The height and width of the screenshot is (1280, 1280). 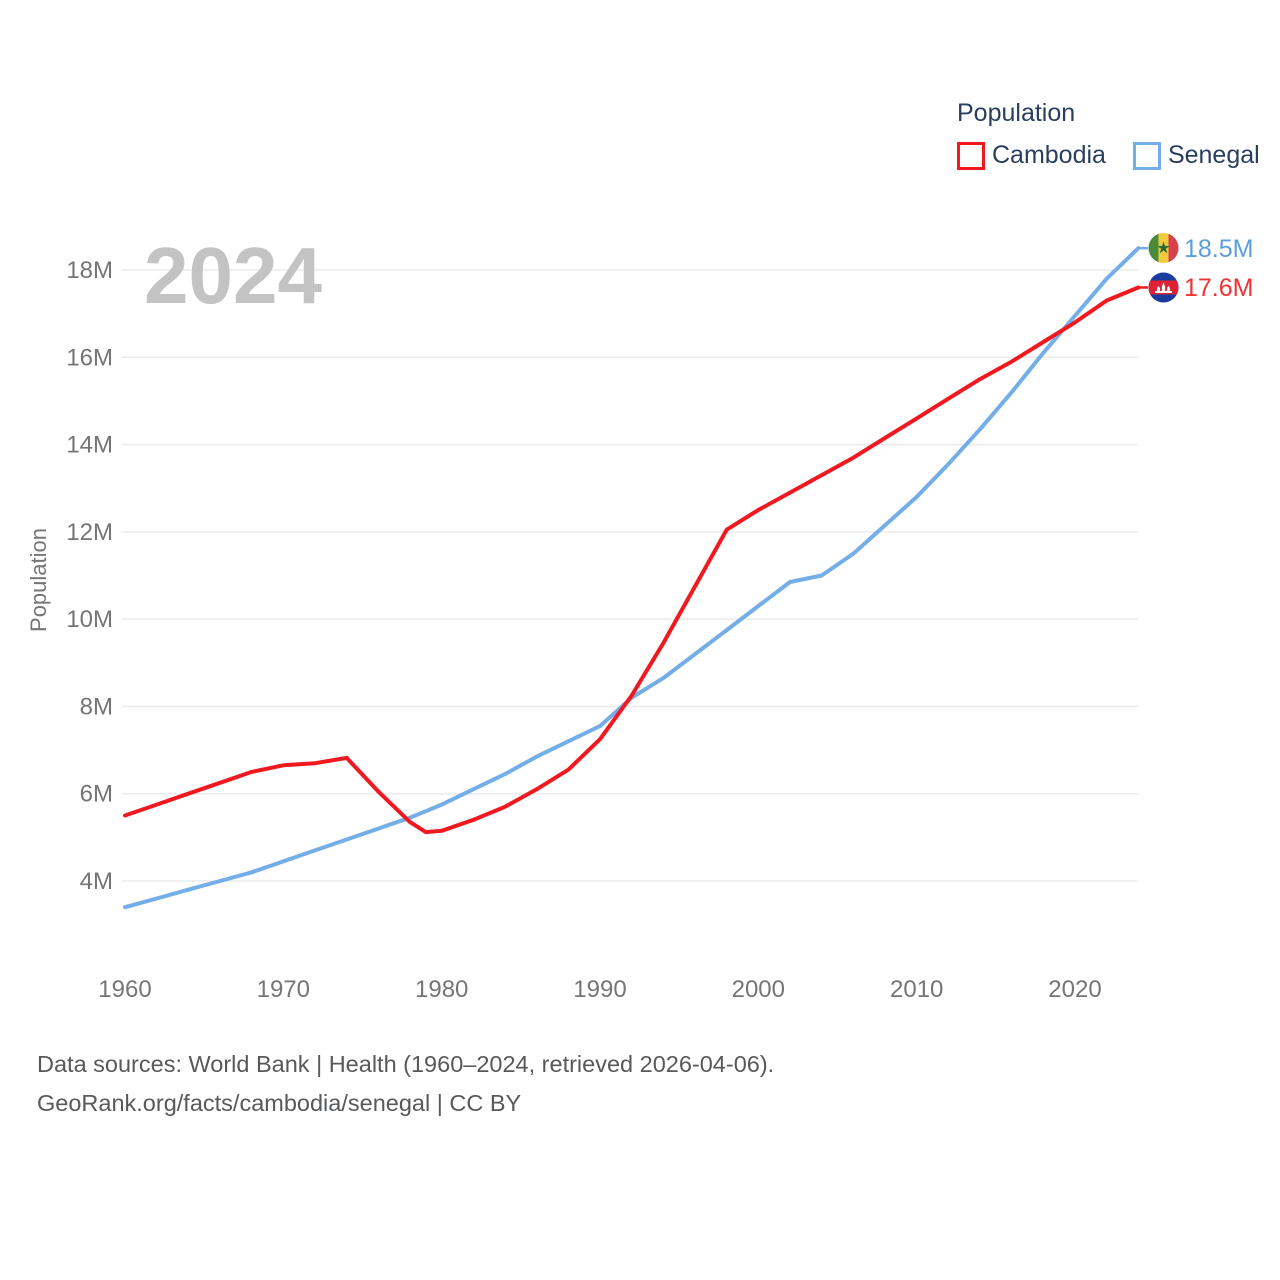 I want to click on y-axis-title: Population, so click(x=38, y=580).